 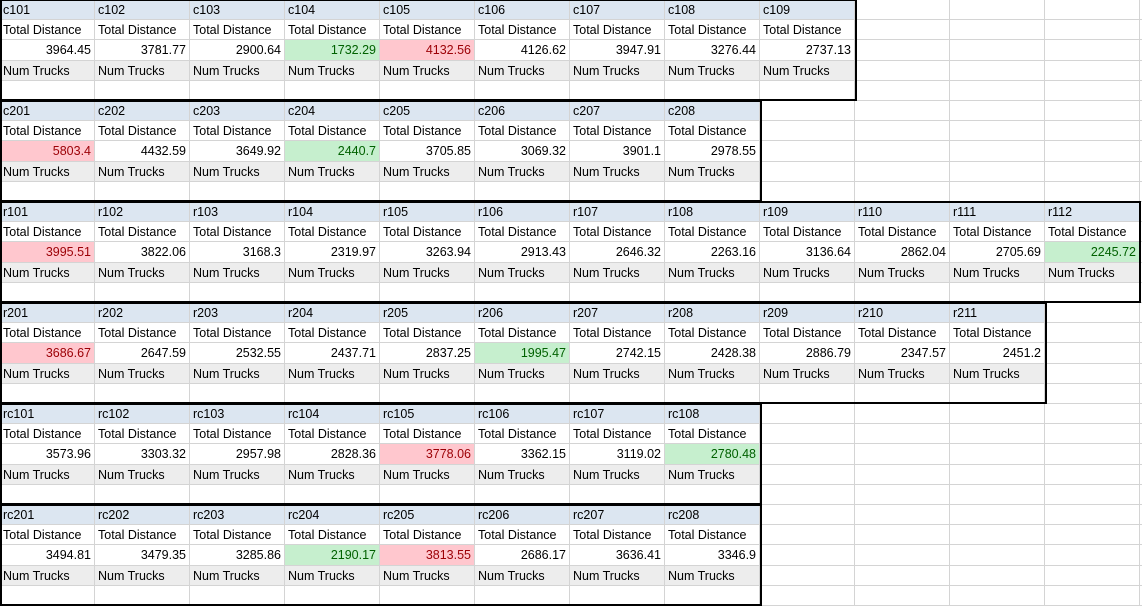 I want to click on total-distance-value: 2428.38, so click(x=712, y=353).